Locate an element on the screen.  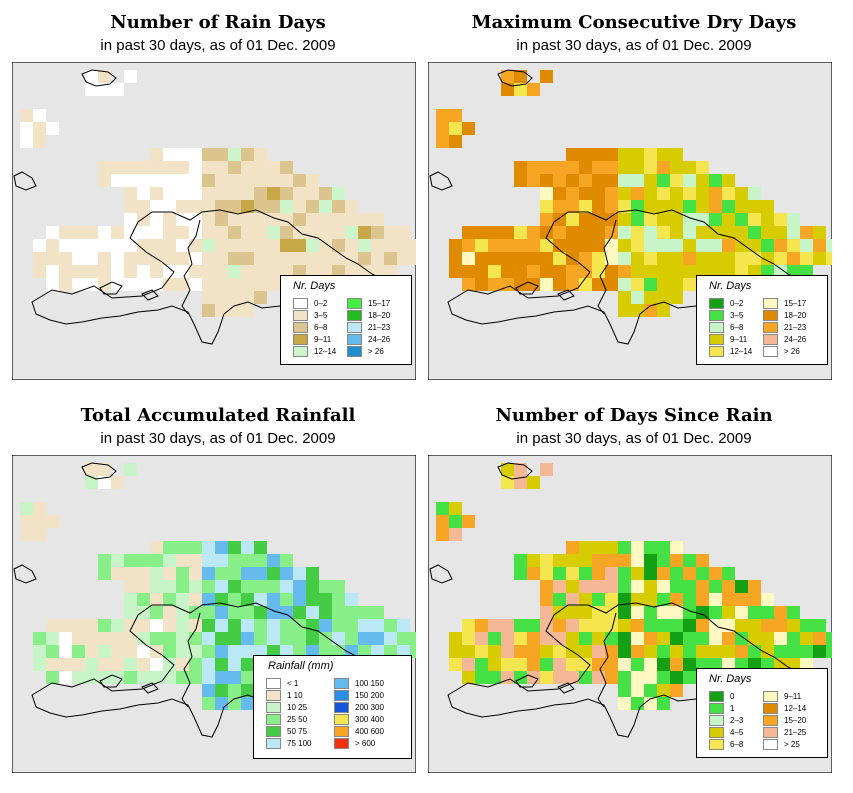
legend-item: 9–11 is located at coordinates (312, 339).